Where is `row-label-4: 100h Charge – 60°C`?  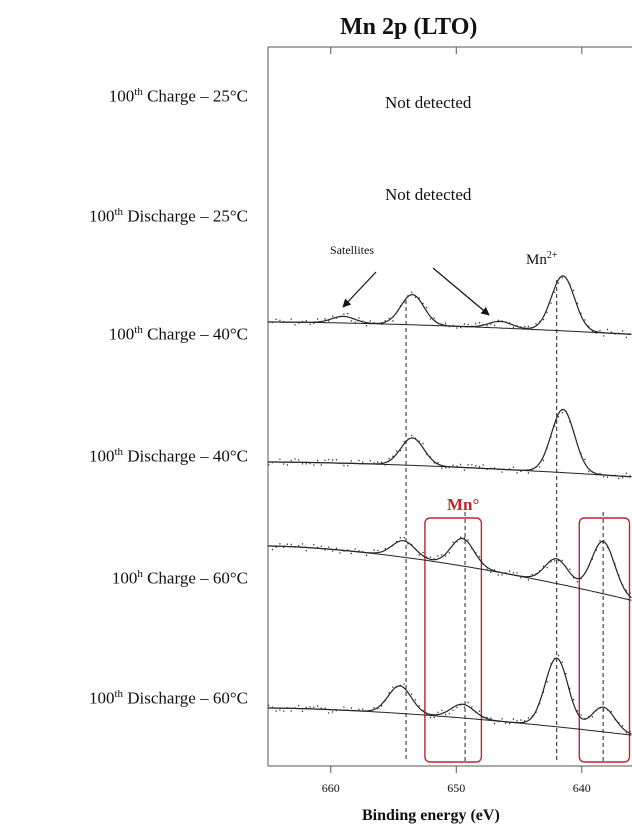
row-label-4: 100h Charge – 60°C is located at coordinates (179, 578).